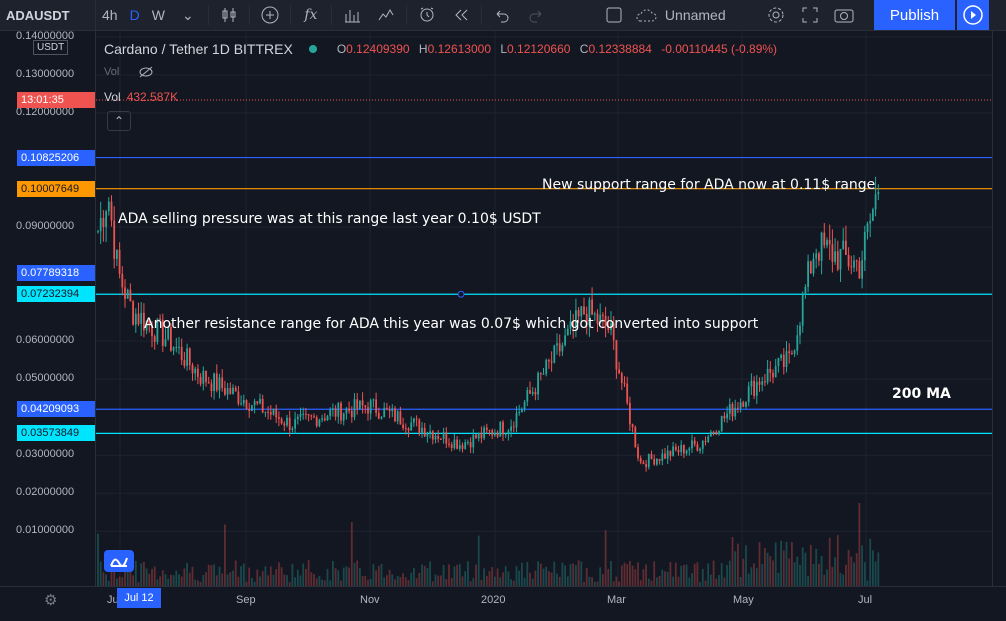 This screenshot has height=621, width=1006. I want to click on collapse-legend-button: ⌃, so click(119, 121).